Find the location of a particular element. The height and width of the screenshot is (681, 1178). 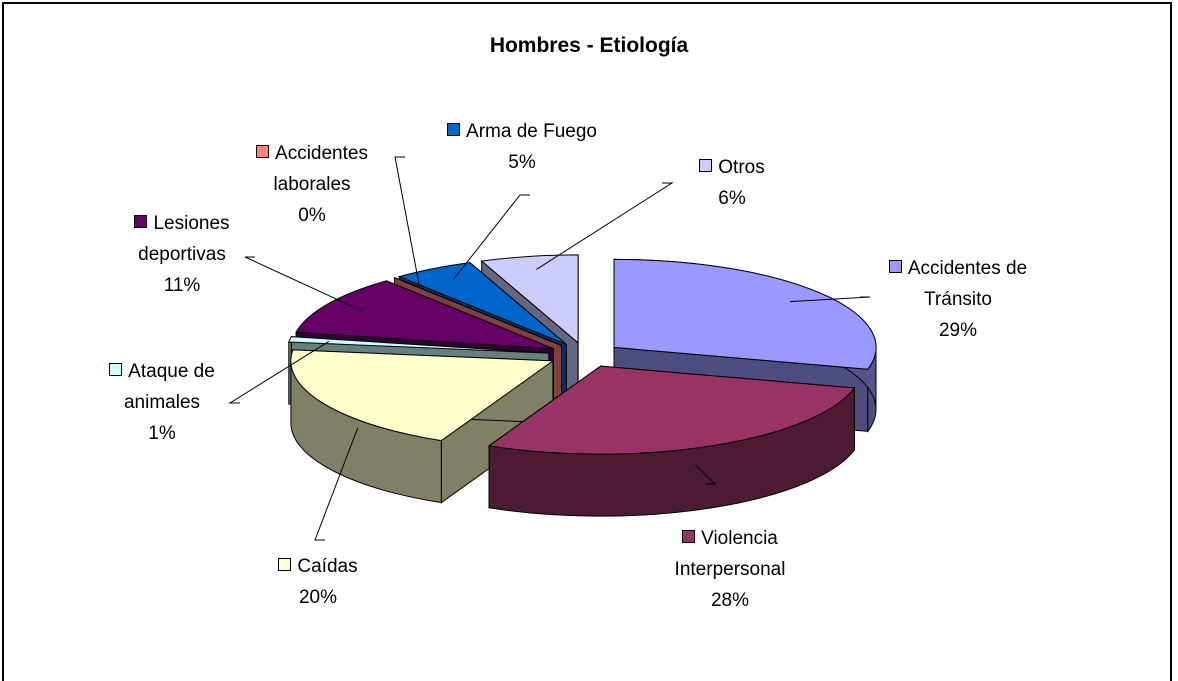

data-label: Accidentes de Tránsito 29% is located at coordinates (958, 299).